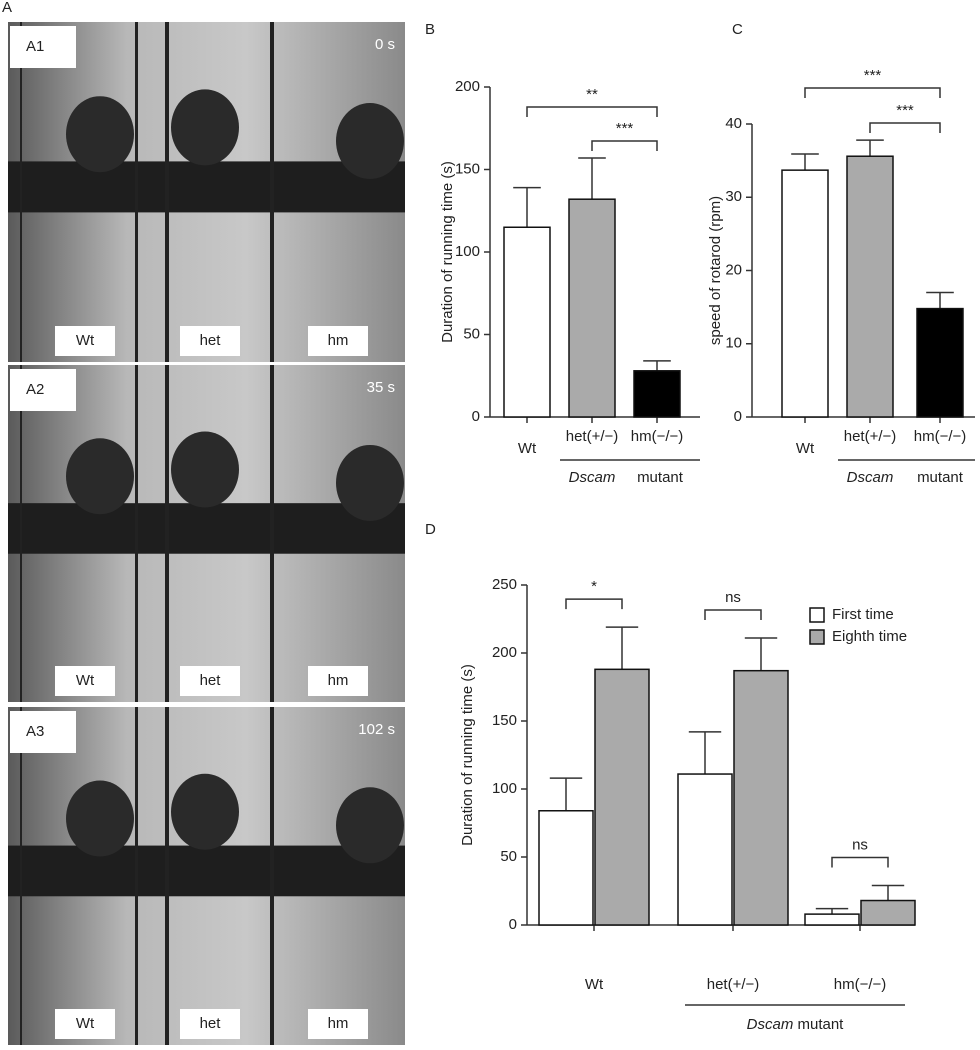 The height and width of the screenshot is (1050, 980). What do you see at coordinates (430, 29) in the screenshot?
I see `panel-label: B` at bounding box center [430, 29].